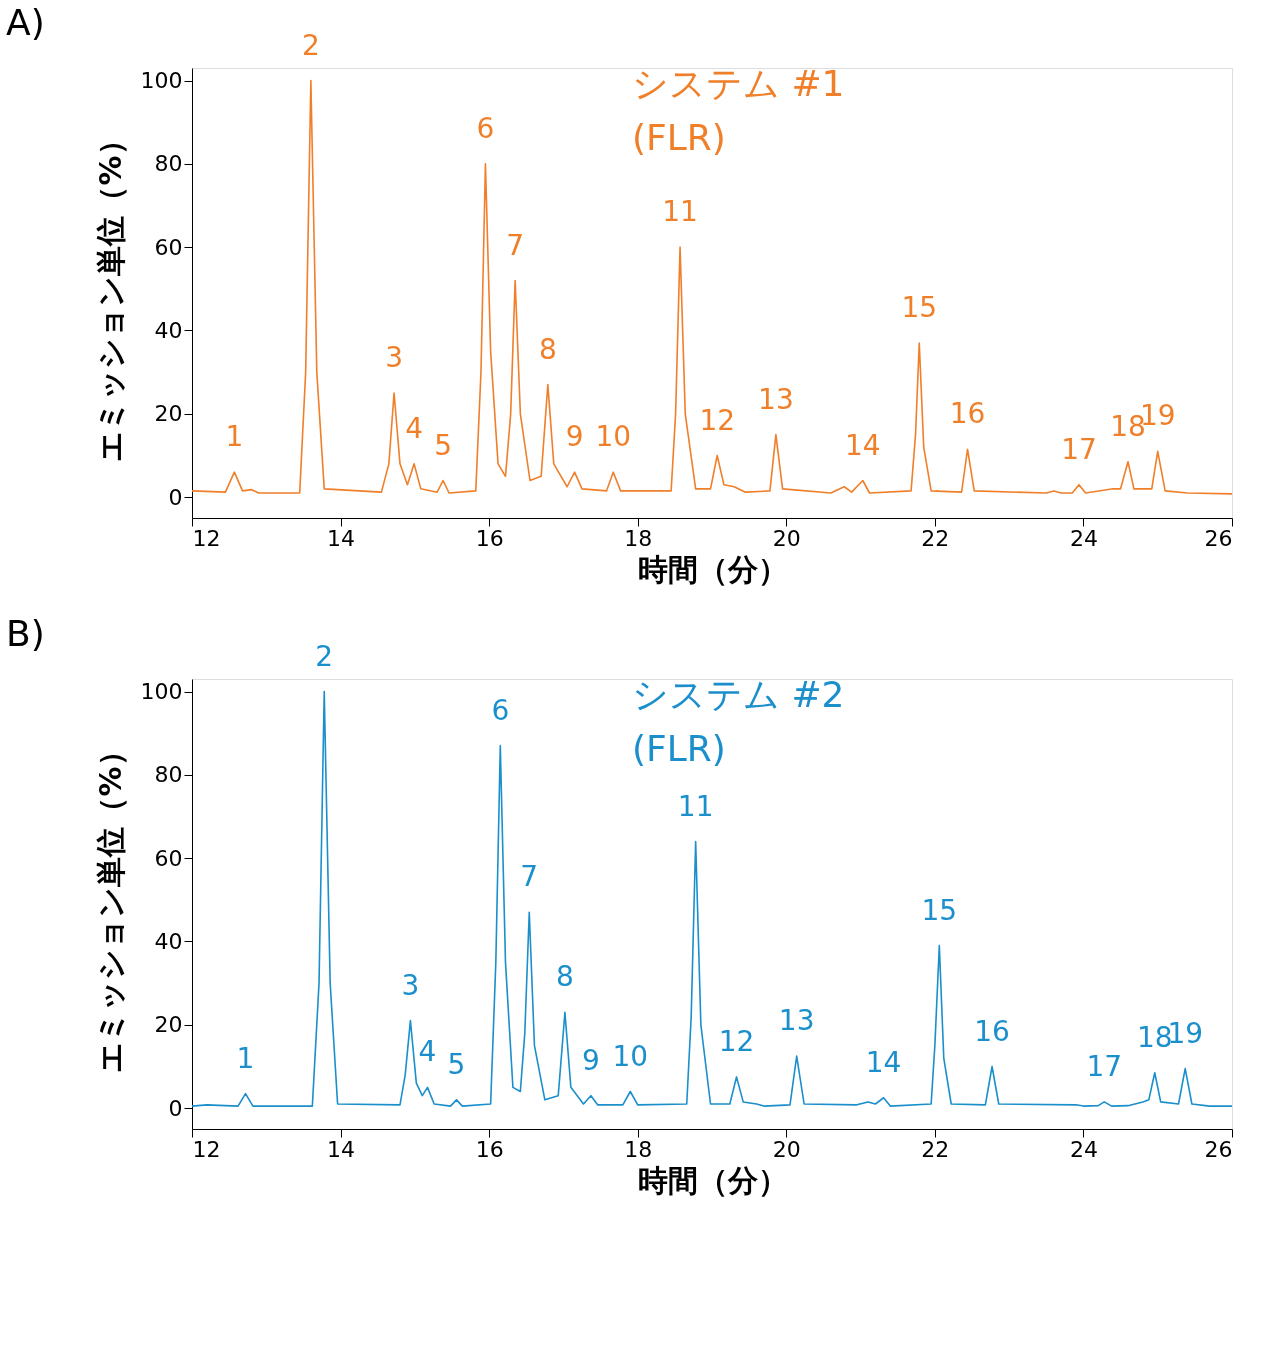 This screenshot has height=1359, width=1286. Describe the element at coordinates (25, 633) in the screenshot. I see `chart-title: B)` at that location.